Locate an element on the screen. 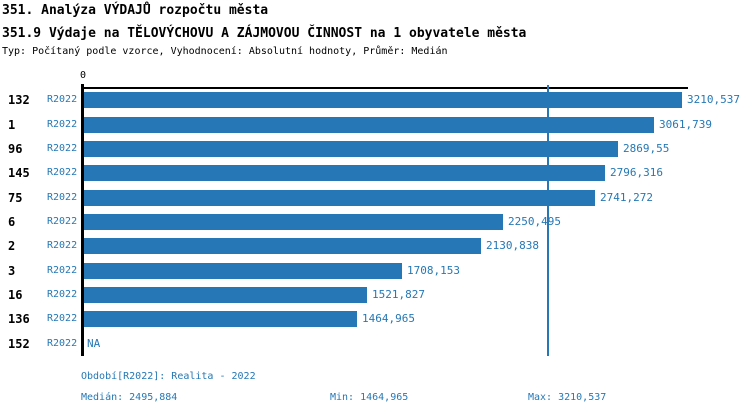 This screenshot has width=750, height=416. chart-row: 132 R2022 3210,537 is located at coordinates (375, 100).